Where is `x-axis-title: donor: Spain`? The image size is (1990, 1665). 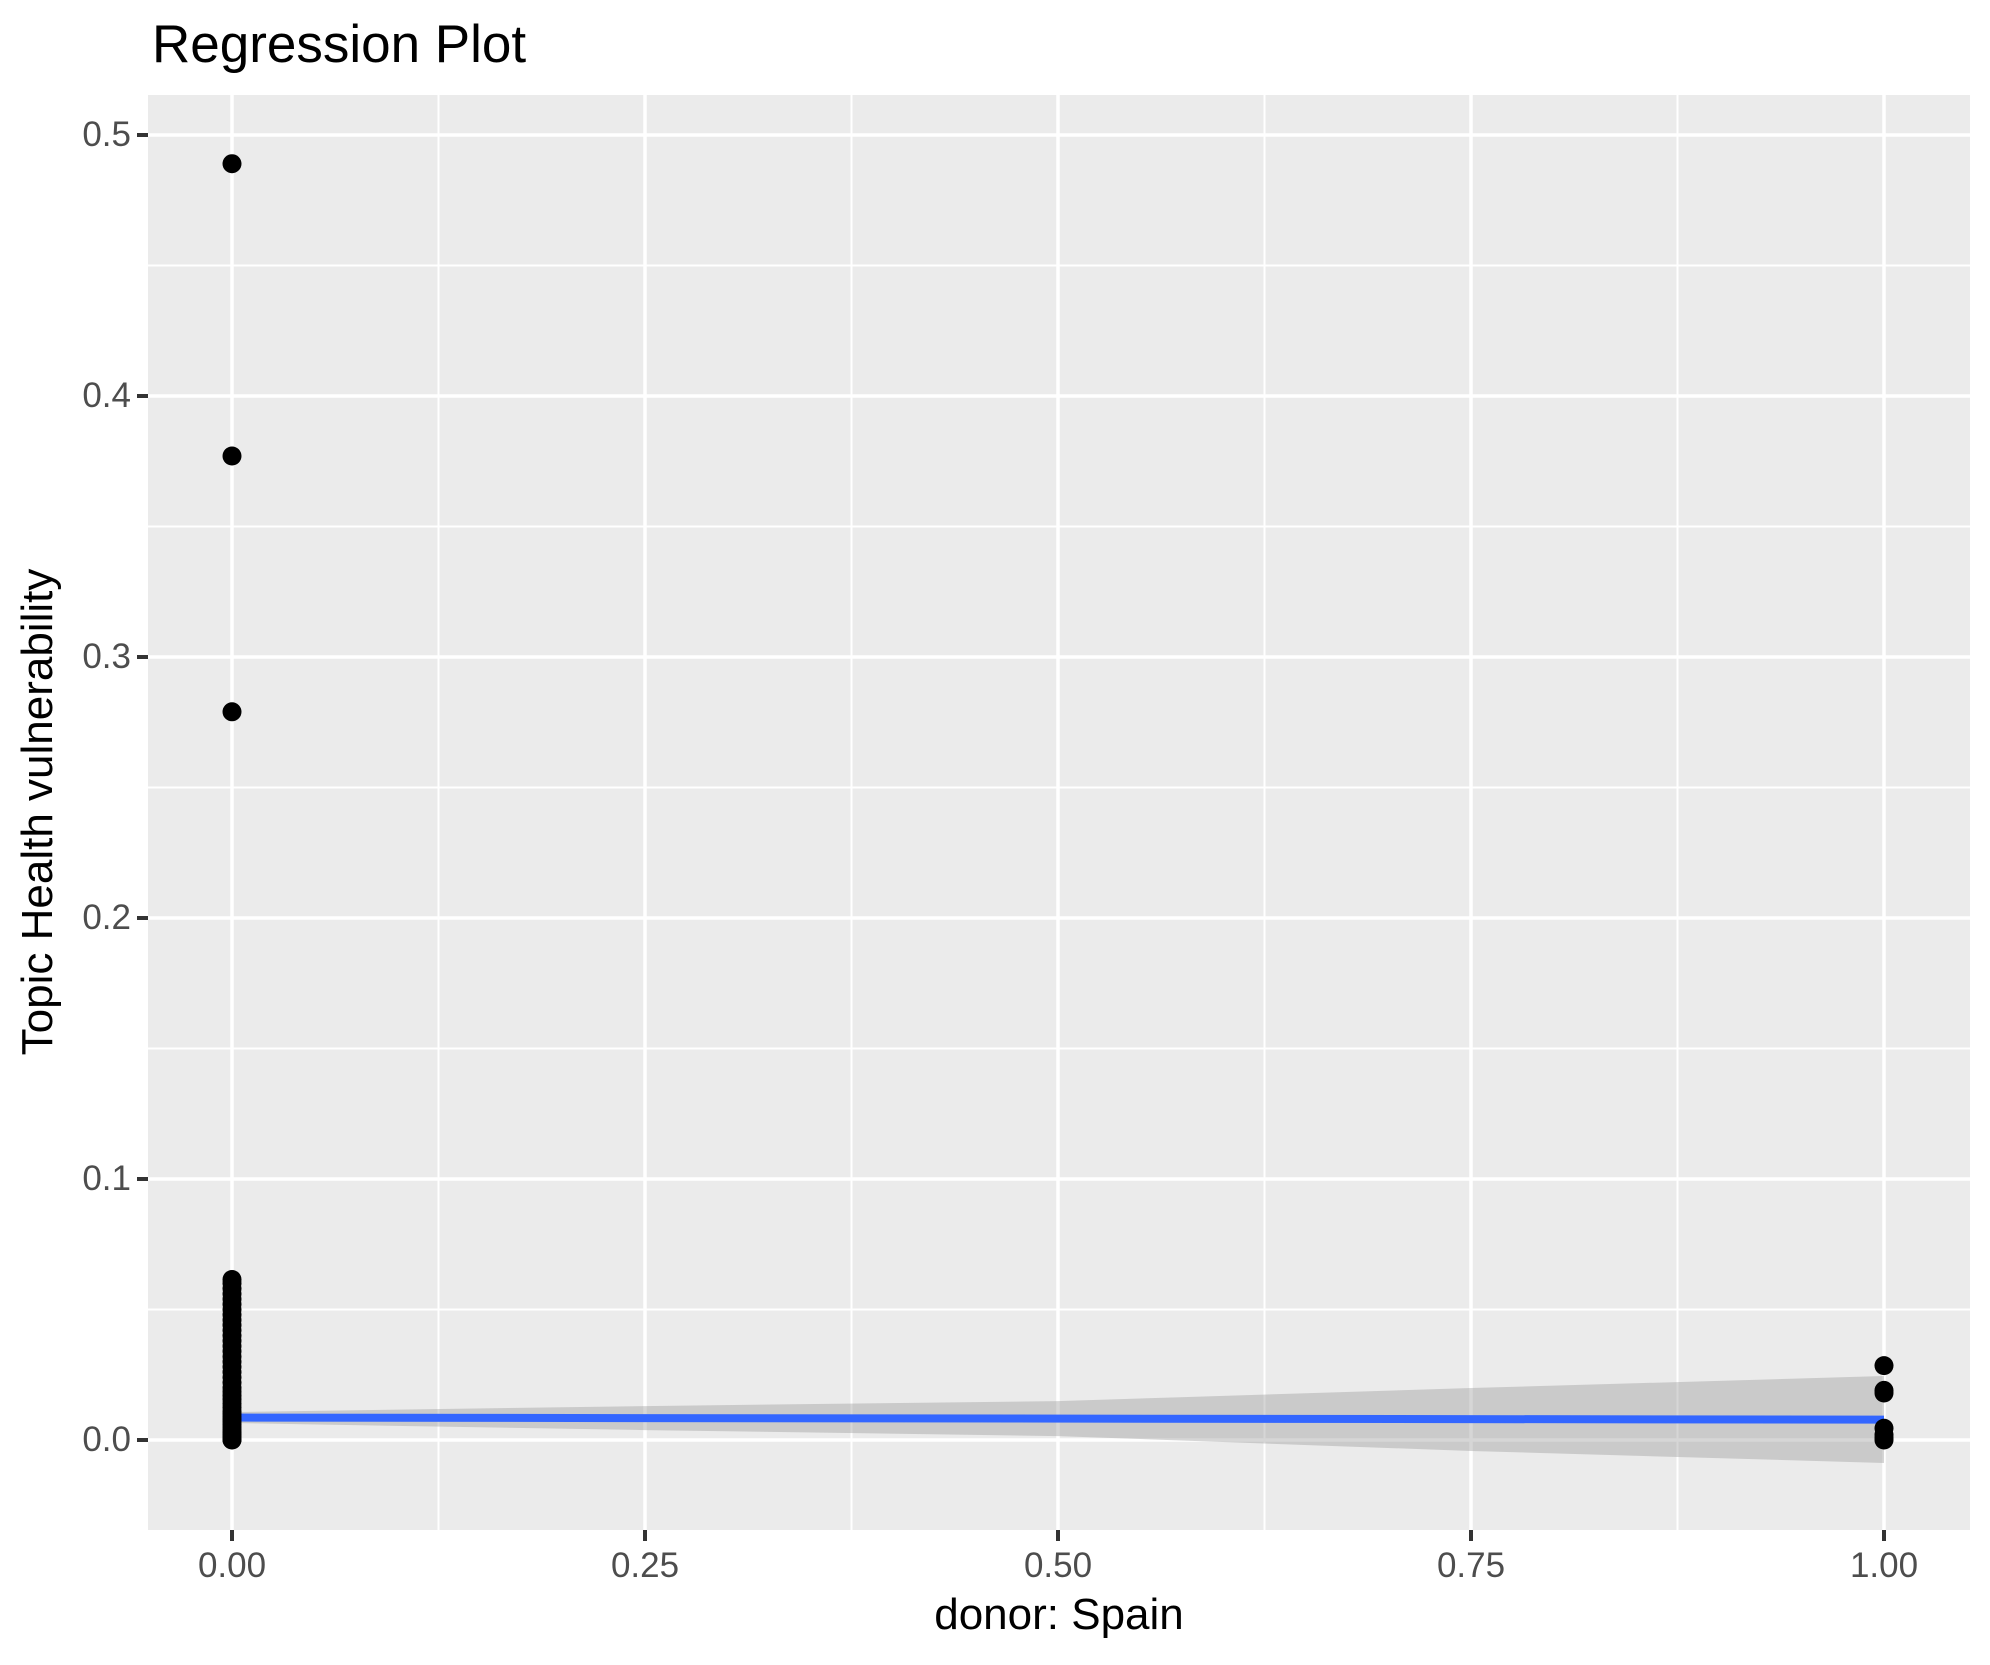 x-axis-title: donor: Spain is located at coordinates (1059, 1614).